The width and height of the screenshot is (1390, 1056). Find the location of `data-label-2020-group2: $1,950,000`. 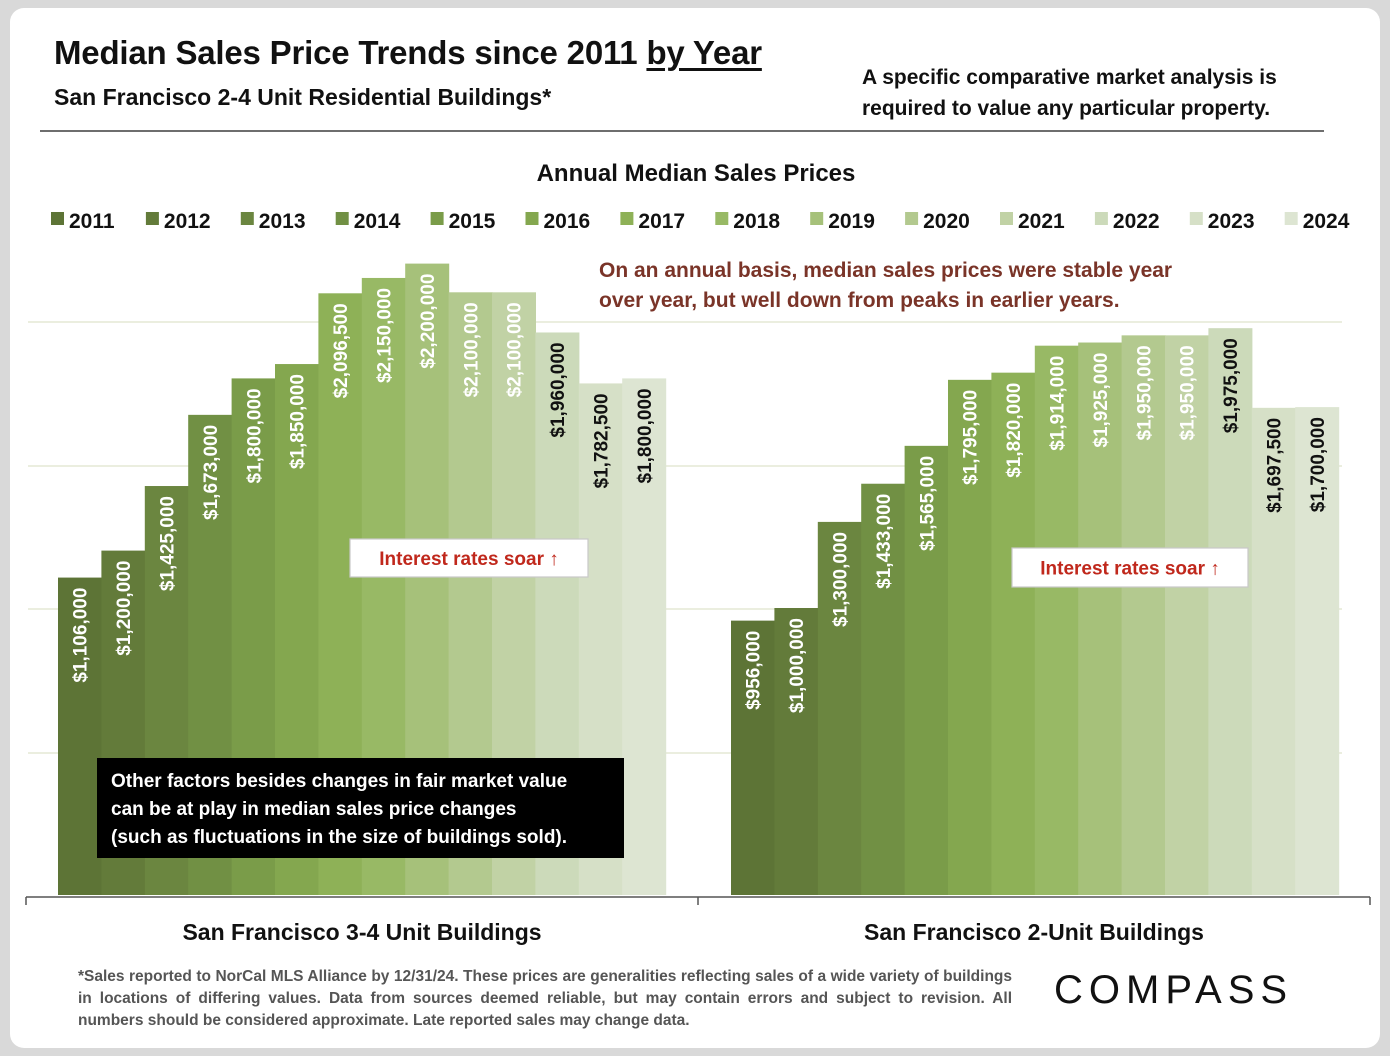

data-label-2020-group2: $1,950,000 is located at coordinates (1144, 392).